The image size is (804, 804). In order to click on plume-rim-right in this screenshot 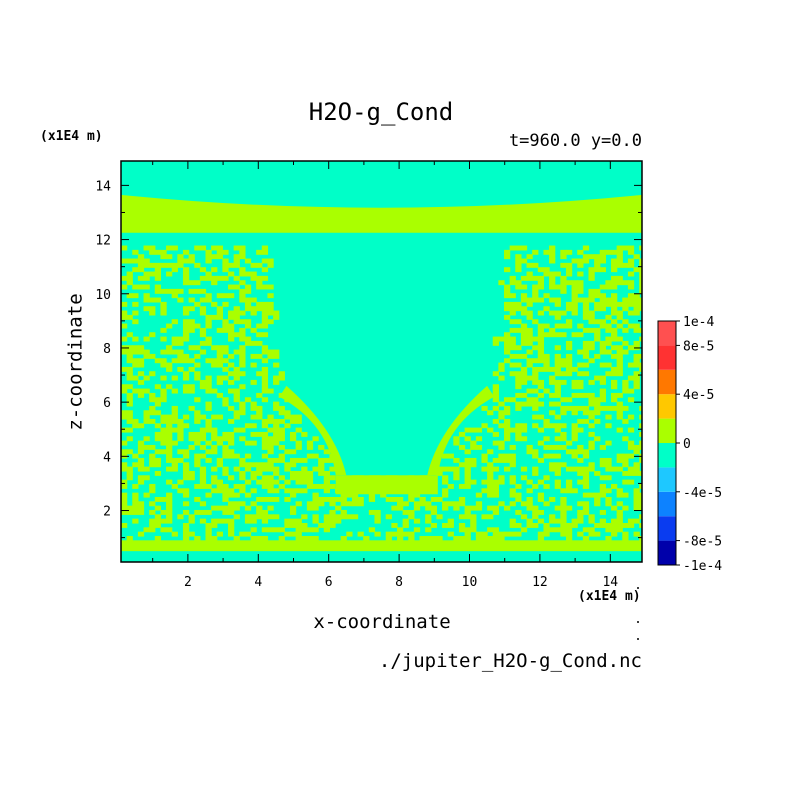, I will do `click(461, 430)`.